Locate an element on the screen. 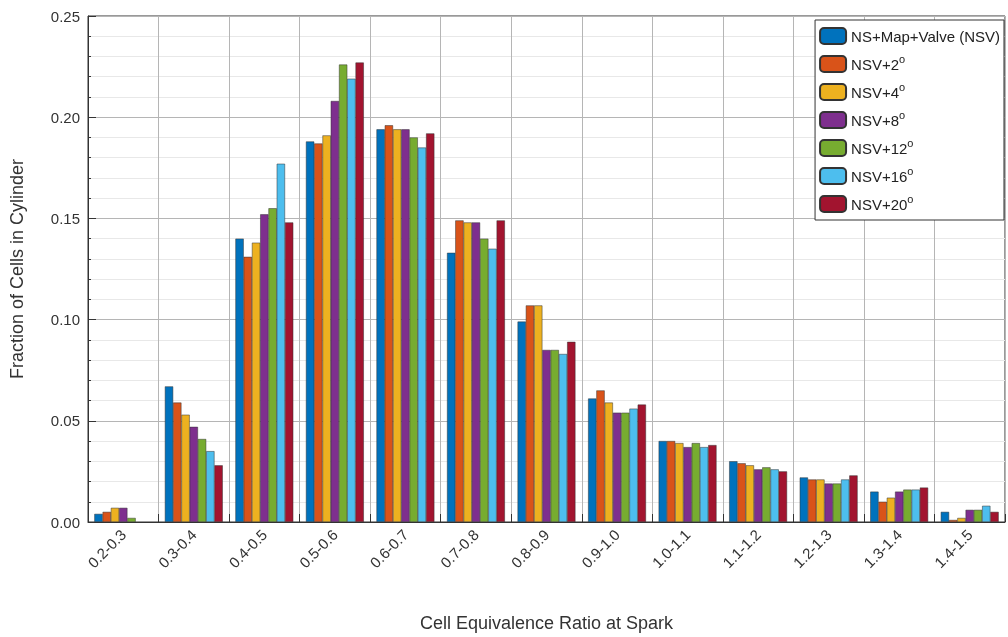 This screenshot has height=637, width=1008. y-tick-label: 0.20 is located at coordinates (65, 117).